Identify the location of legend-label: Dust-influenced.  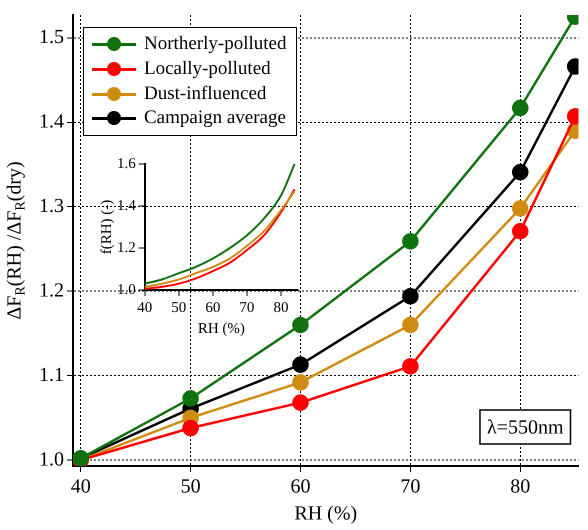
(205, 93).